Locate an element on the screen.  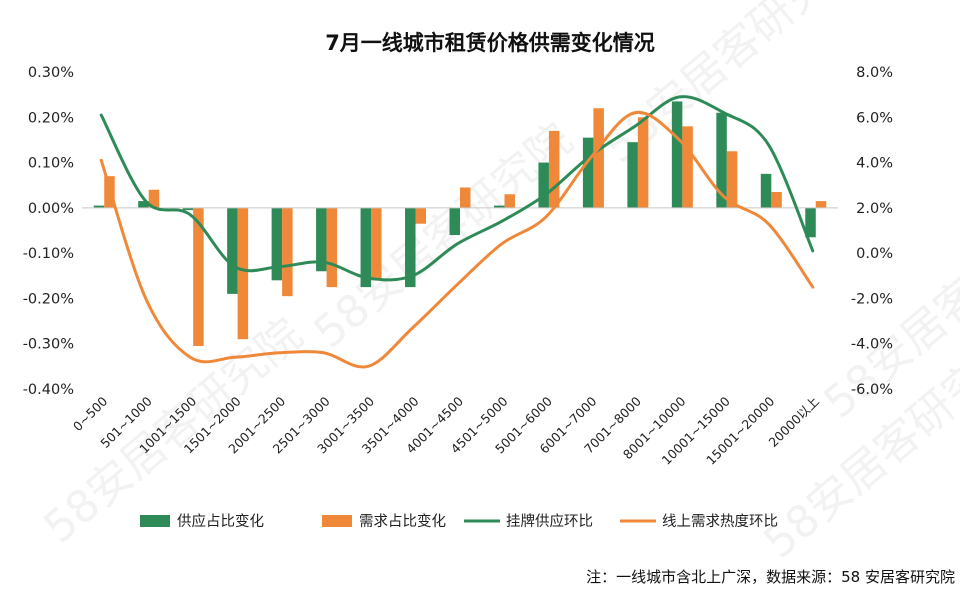
chart-title: 7月一线城市租赁价格供需变化情况 is located at coordinates (490, 43).